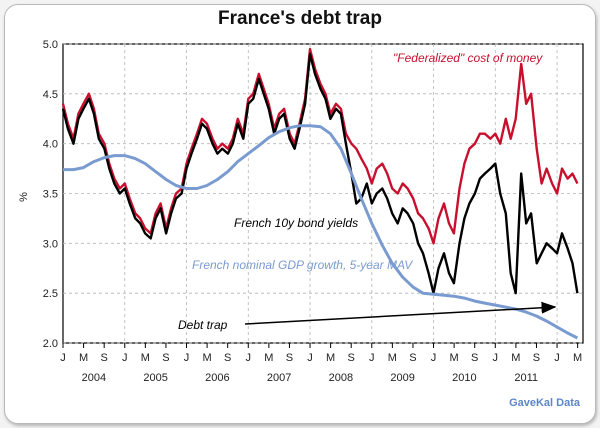  I want to click on x-year-label: 2008, so click(341, 378).